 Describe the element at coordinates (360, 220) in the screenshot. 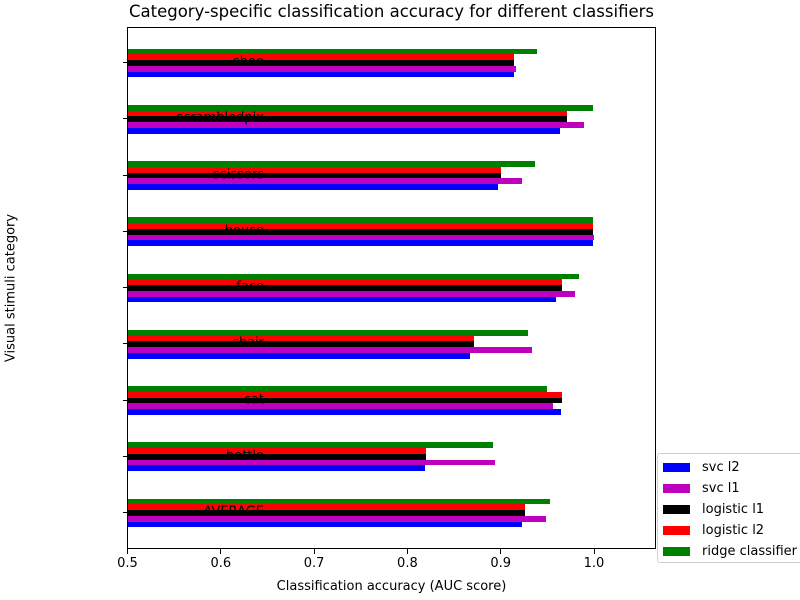

I see `bar-ridge-classifier-house` at that location.